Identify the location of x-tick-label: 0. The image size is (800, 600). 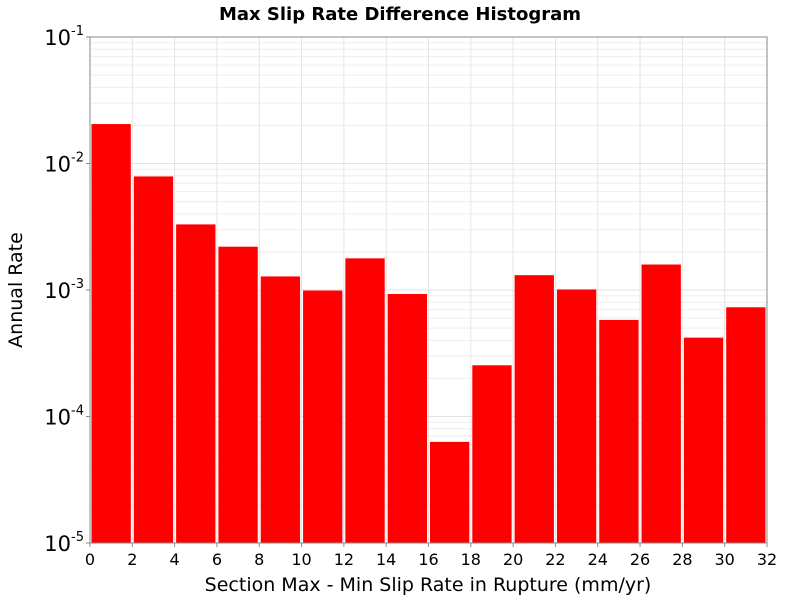
(90, 559).